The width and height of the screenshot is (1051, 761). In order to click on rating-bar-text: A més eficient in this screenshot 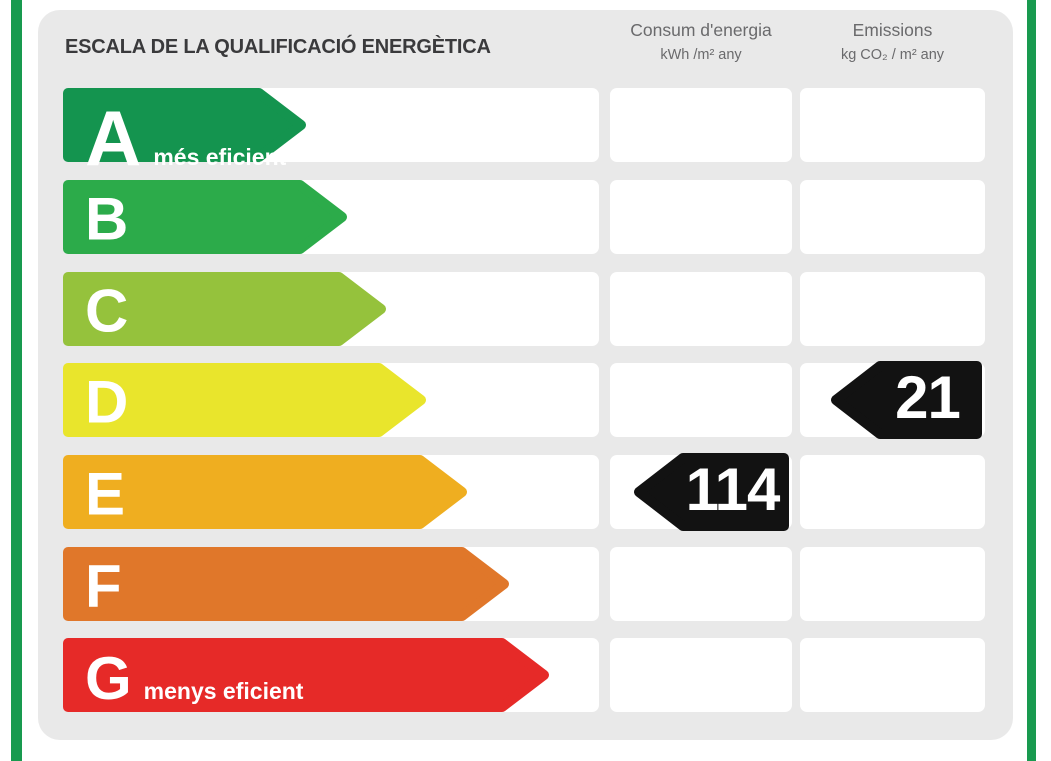, I will do `click(185, 138)`.